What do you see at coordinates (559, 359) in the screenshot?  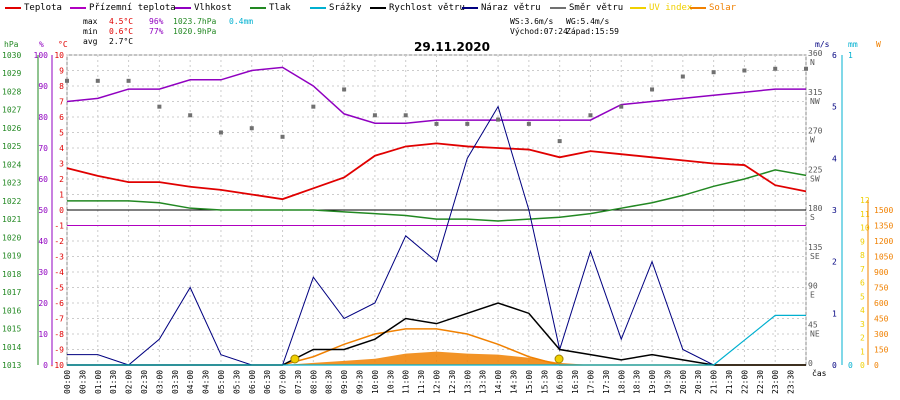 I see `sunset-marker` at bounding box center [559, 359].